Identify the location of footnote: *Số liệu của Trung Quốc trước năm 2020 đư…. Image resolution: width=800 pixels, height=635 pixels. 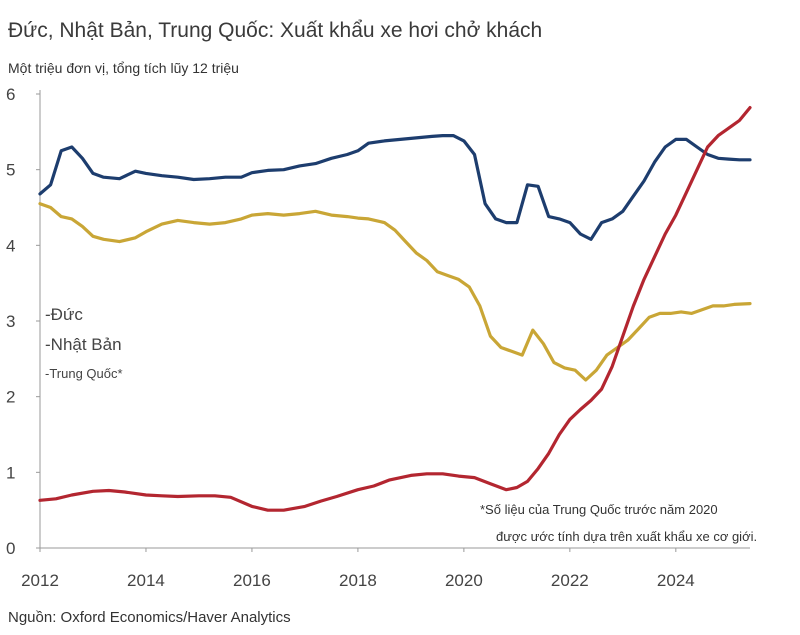
(618, 523).